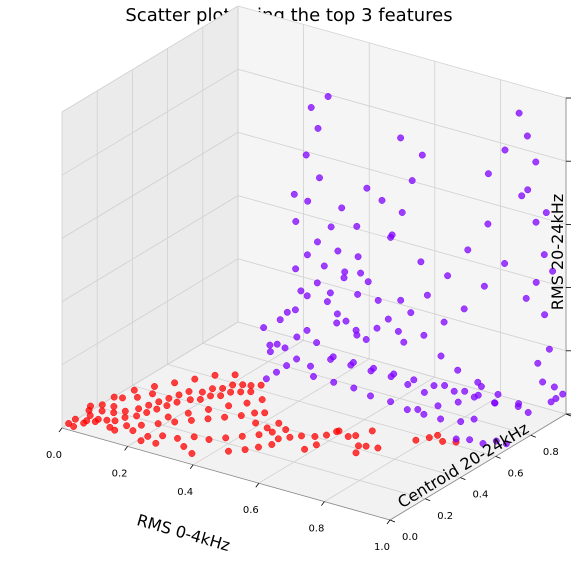 Image resolution: width=578 pixels, height=577 pixels. Describe the element at coordinates (185, 492) in the screenshot. I see `x-tick-label: 0.4` at that location.